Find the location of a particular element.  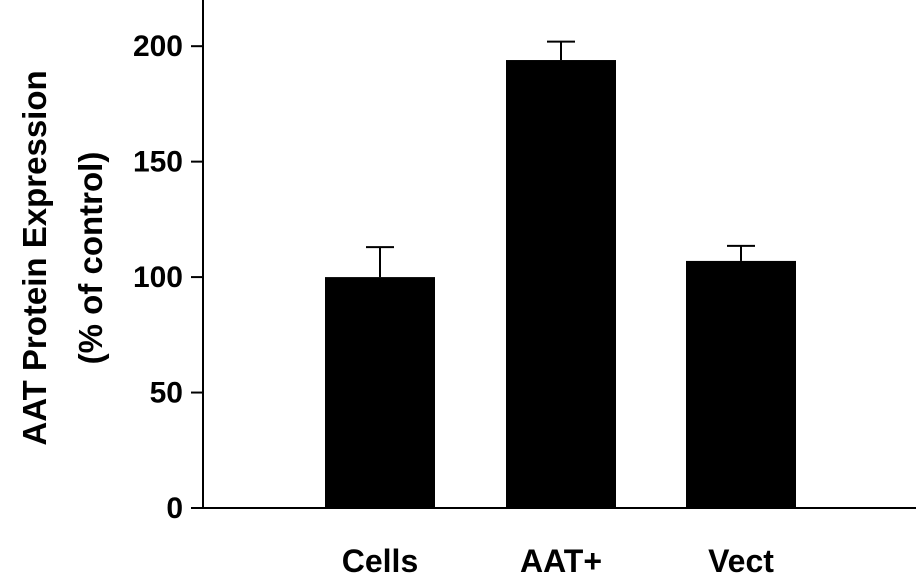

x-category-label: Cells is located at coordinates (380, 561).